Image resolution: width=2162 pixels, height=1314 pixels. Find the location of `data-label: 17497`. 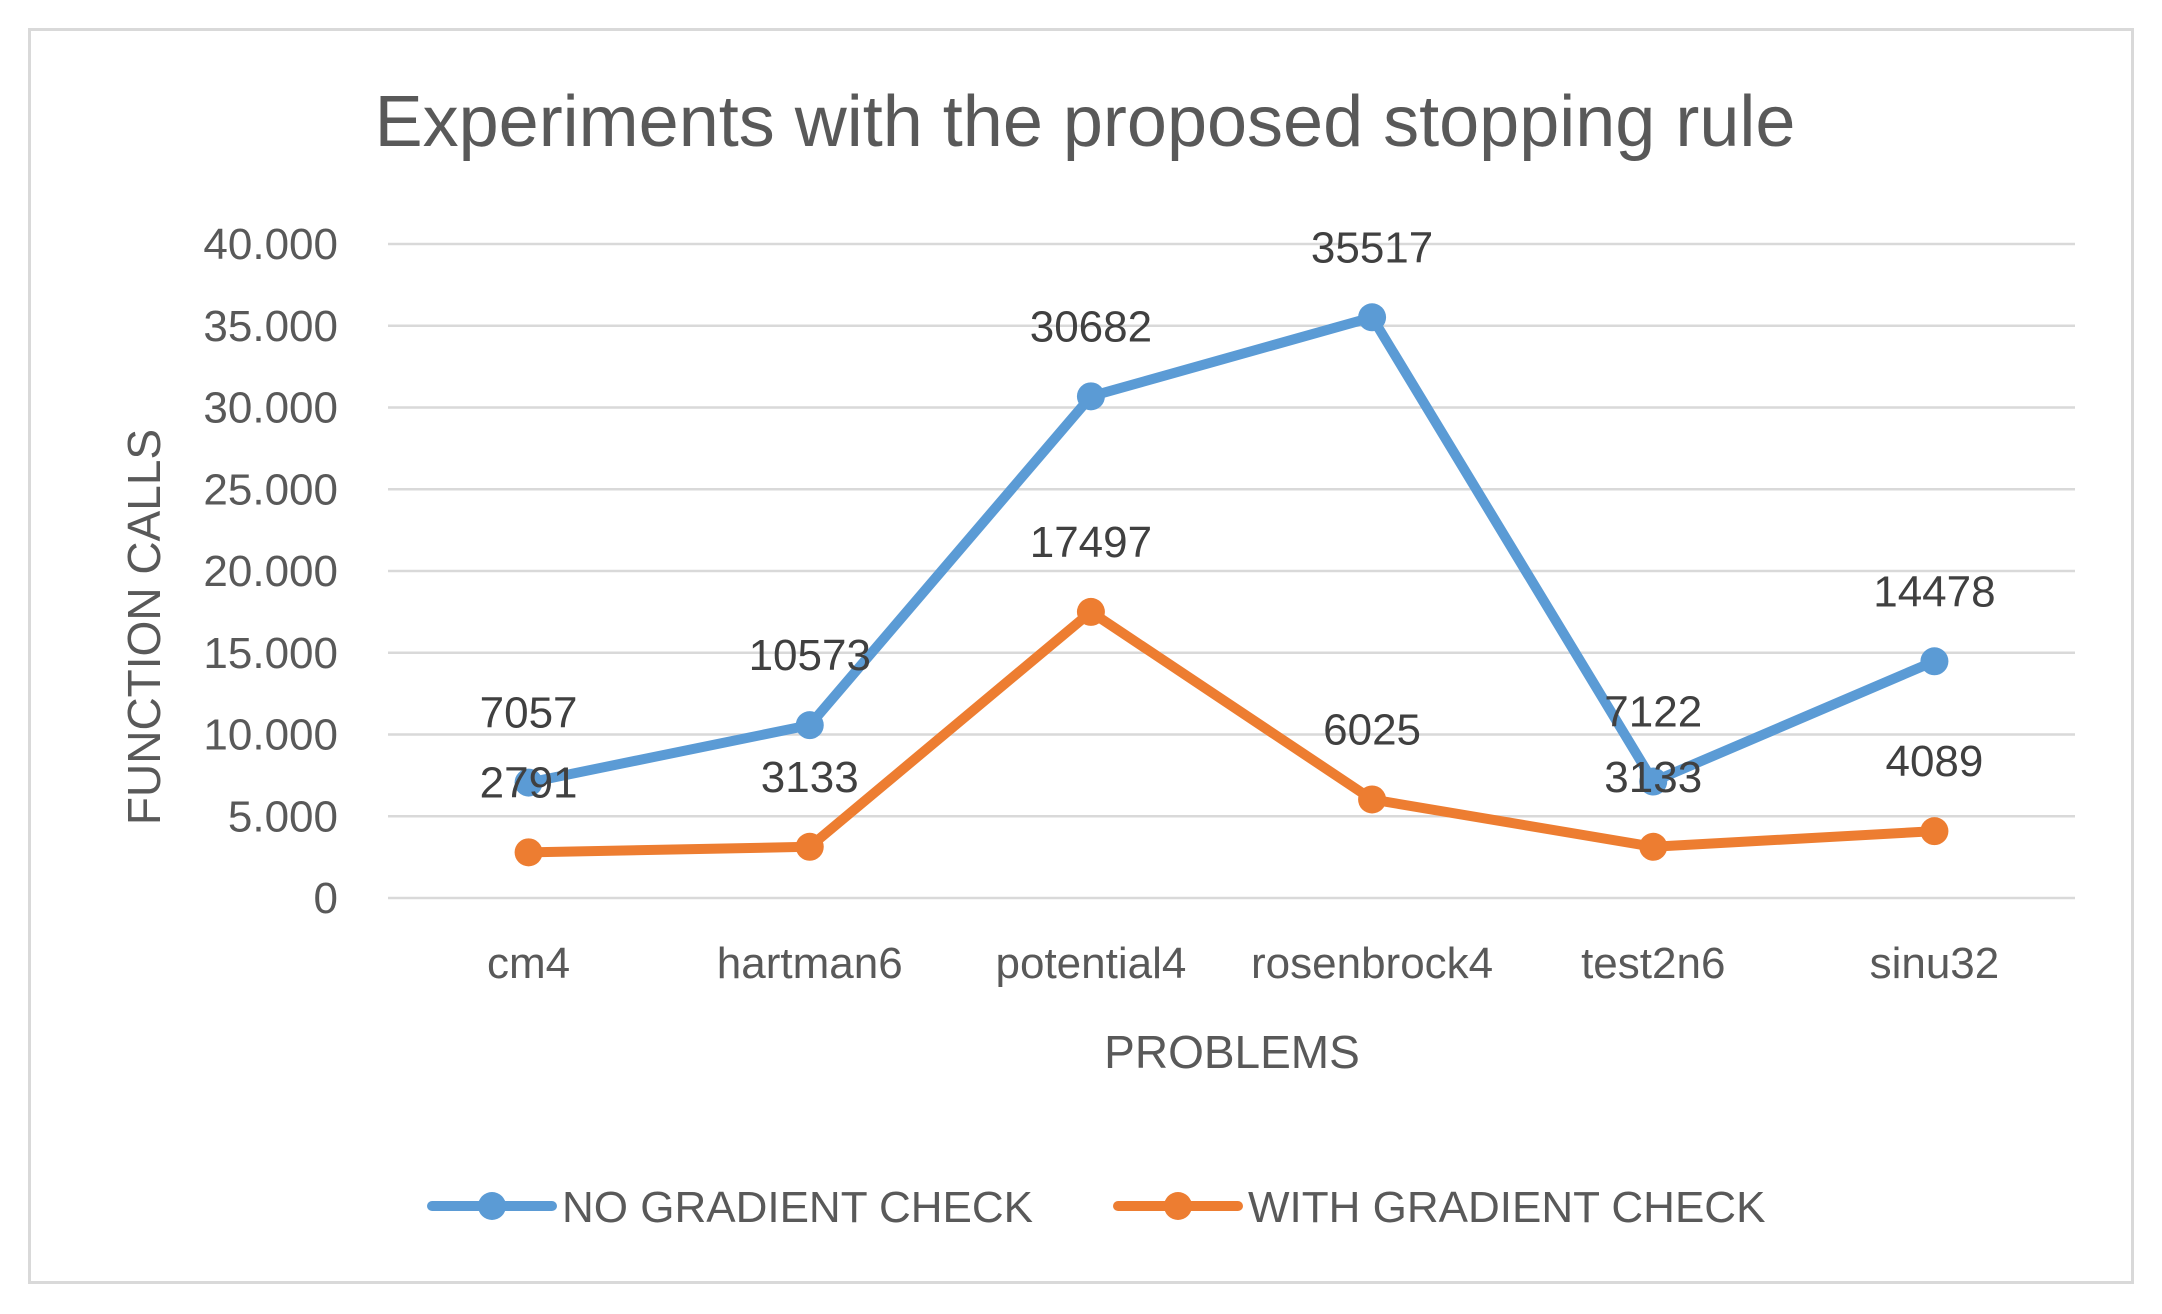

data-label: 17497 is located at coordinates (1091, 542).